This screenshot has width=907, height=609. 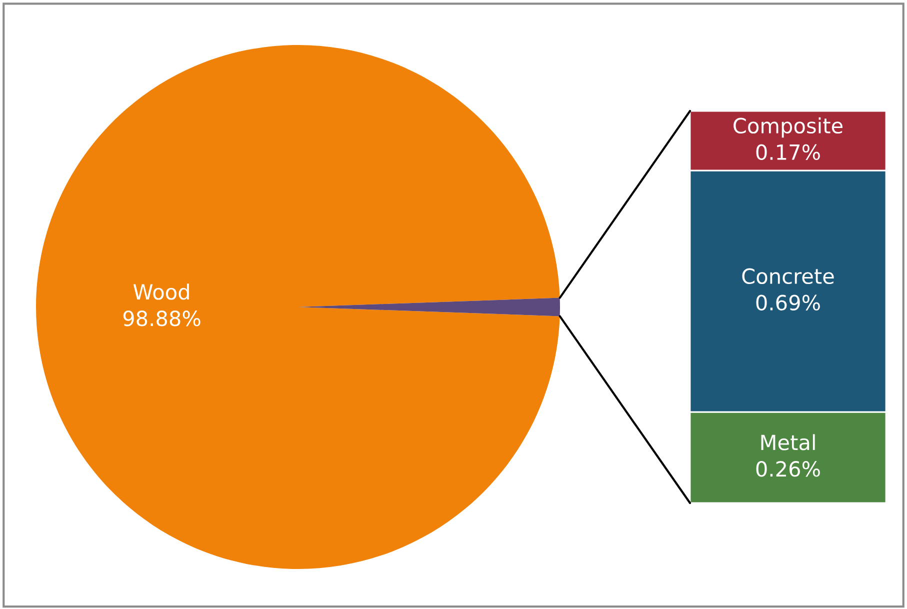 What do you see at coordinates (788, 442) in the screenshot?
I see `series-label: Metal` at bounding box center [788, 442].